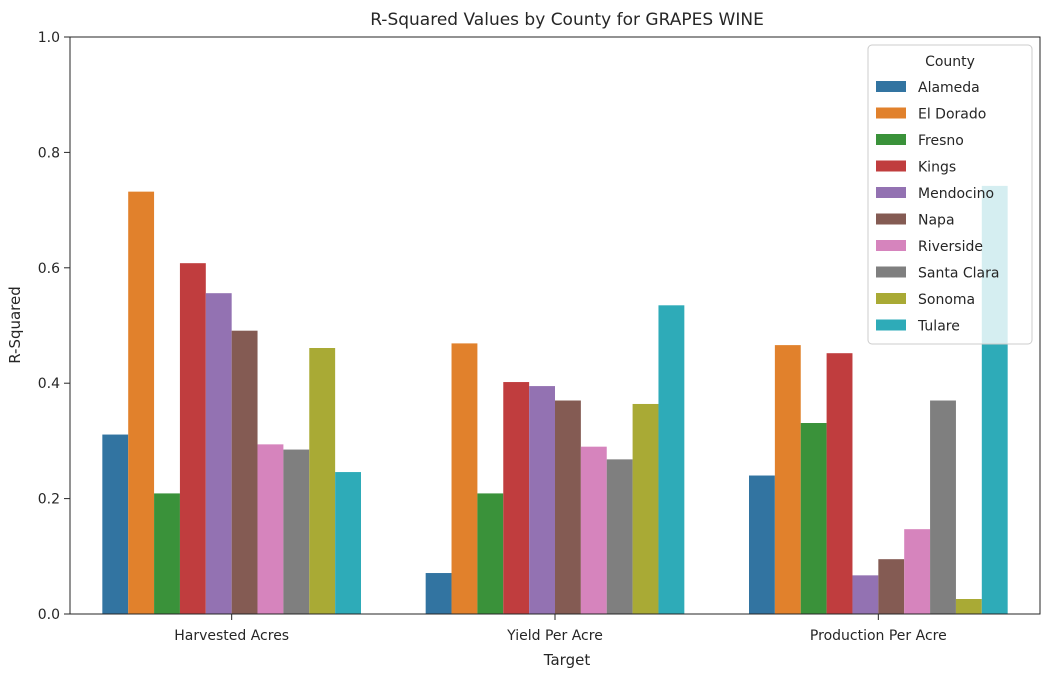 The width and height of the screenshot is (1048, 685). Describe the element at coordinates (49, 615) in the screenshot. I see `y-tick-label: 0.0` at that location.